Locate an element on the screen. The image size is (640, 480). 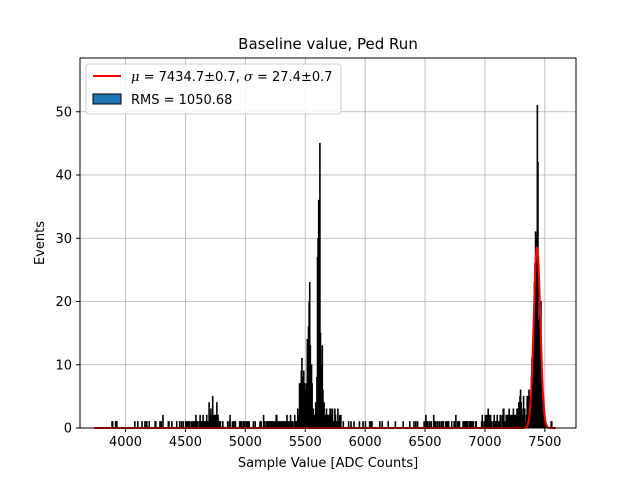
y-axis-ticks: 0 10 20 30 40 50 is located at coordinates (67, 271).